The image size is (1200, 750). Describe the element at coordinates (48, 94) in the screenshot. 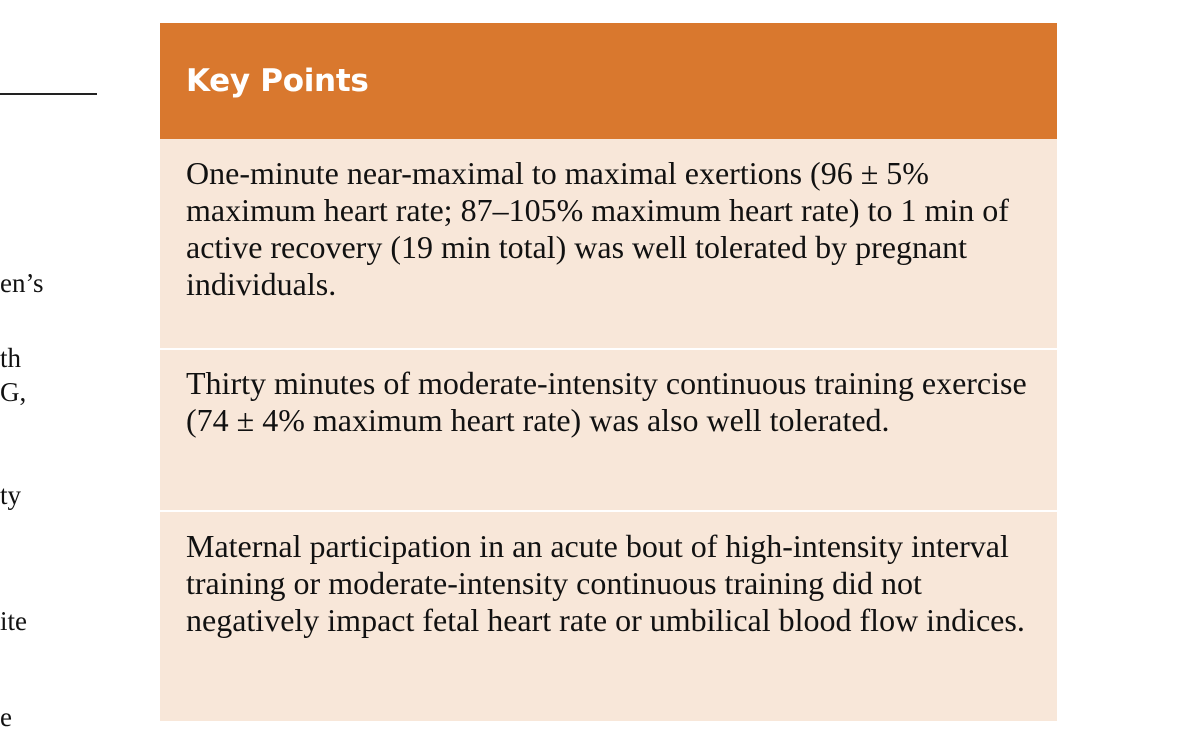

I see `column-rule` at that location.